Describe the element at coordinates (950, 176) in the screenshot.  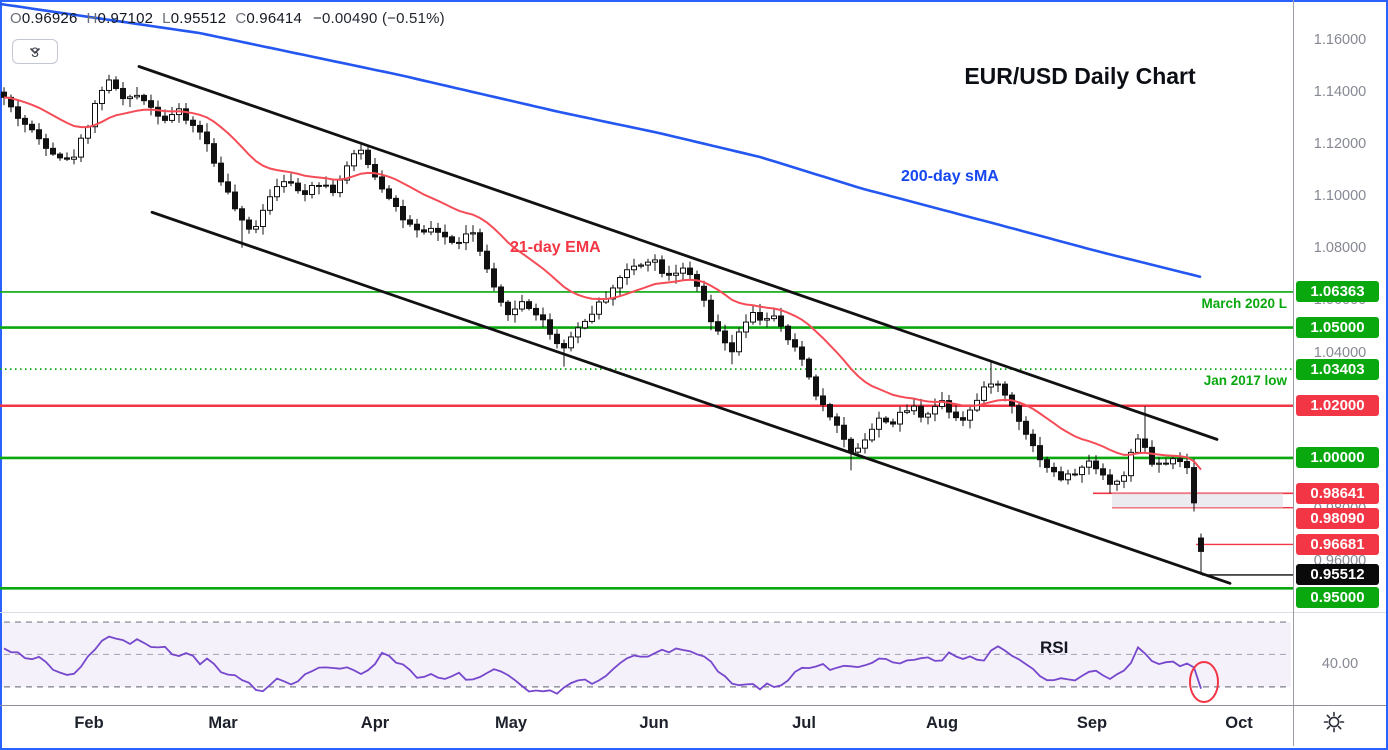
I see `sma-annotation-label: 200-day sMA` at that location.